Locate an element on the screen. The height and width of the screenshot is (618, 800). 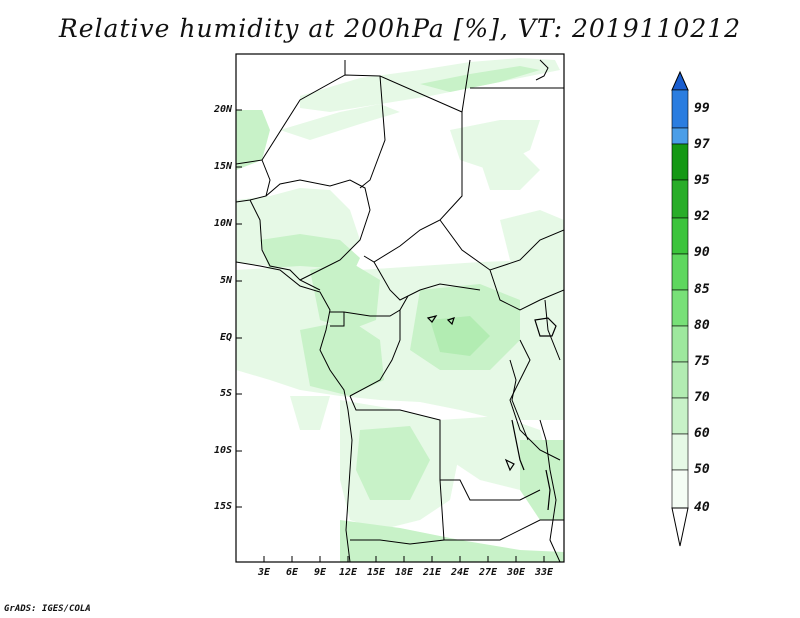
lon-label-6e: 6E is located at coordinates (292, 572).